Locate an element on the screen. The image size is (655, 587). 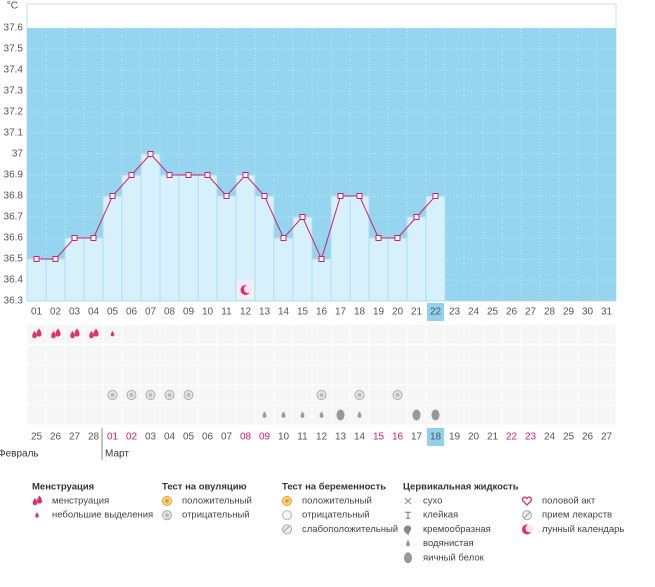
date-label: 14 is located at coordinates (360, 437).